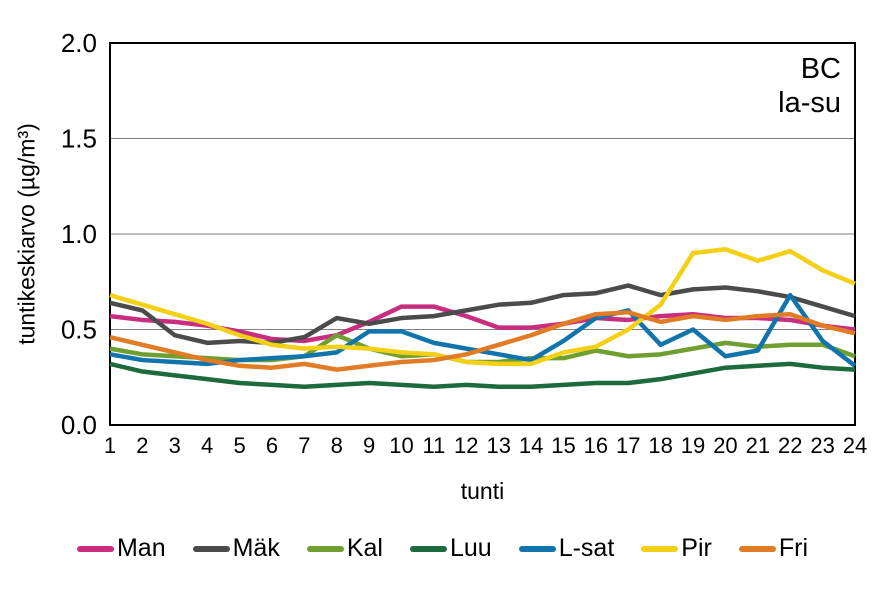 This screenshot has height=614, width=885. I want to click on y-tick-label: 1.0, so click(79, 234).